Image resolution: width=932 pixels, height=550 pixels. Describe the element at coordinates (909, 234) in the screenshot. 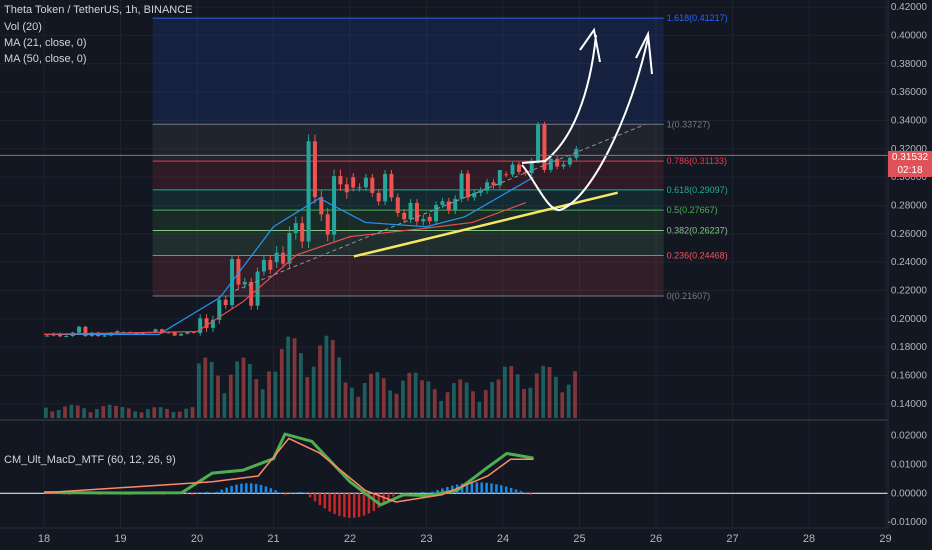

I see `price-tick-8: 0.26000` at that location.